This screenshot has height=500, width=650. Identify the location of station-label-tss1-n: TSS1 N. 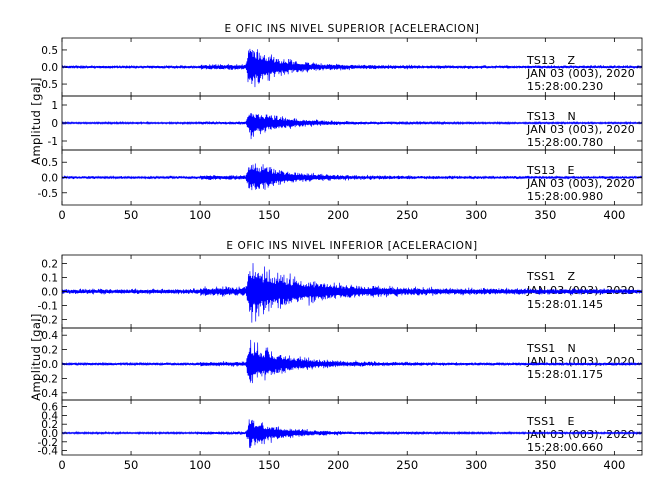
(551, 348).